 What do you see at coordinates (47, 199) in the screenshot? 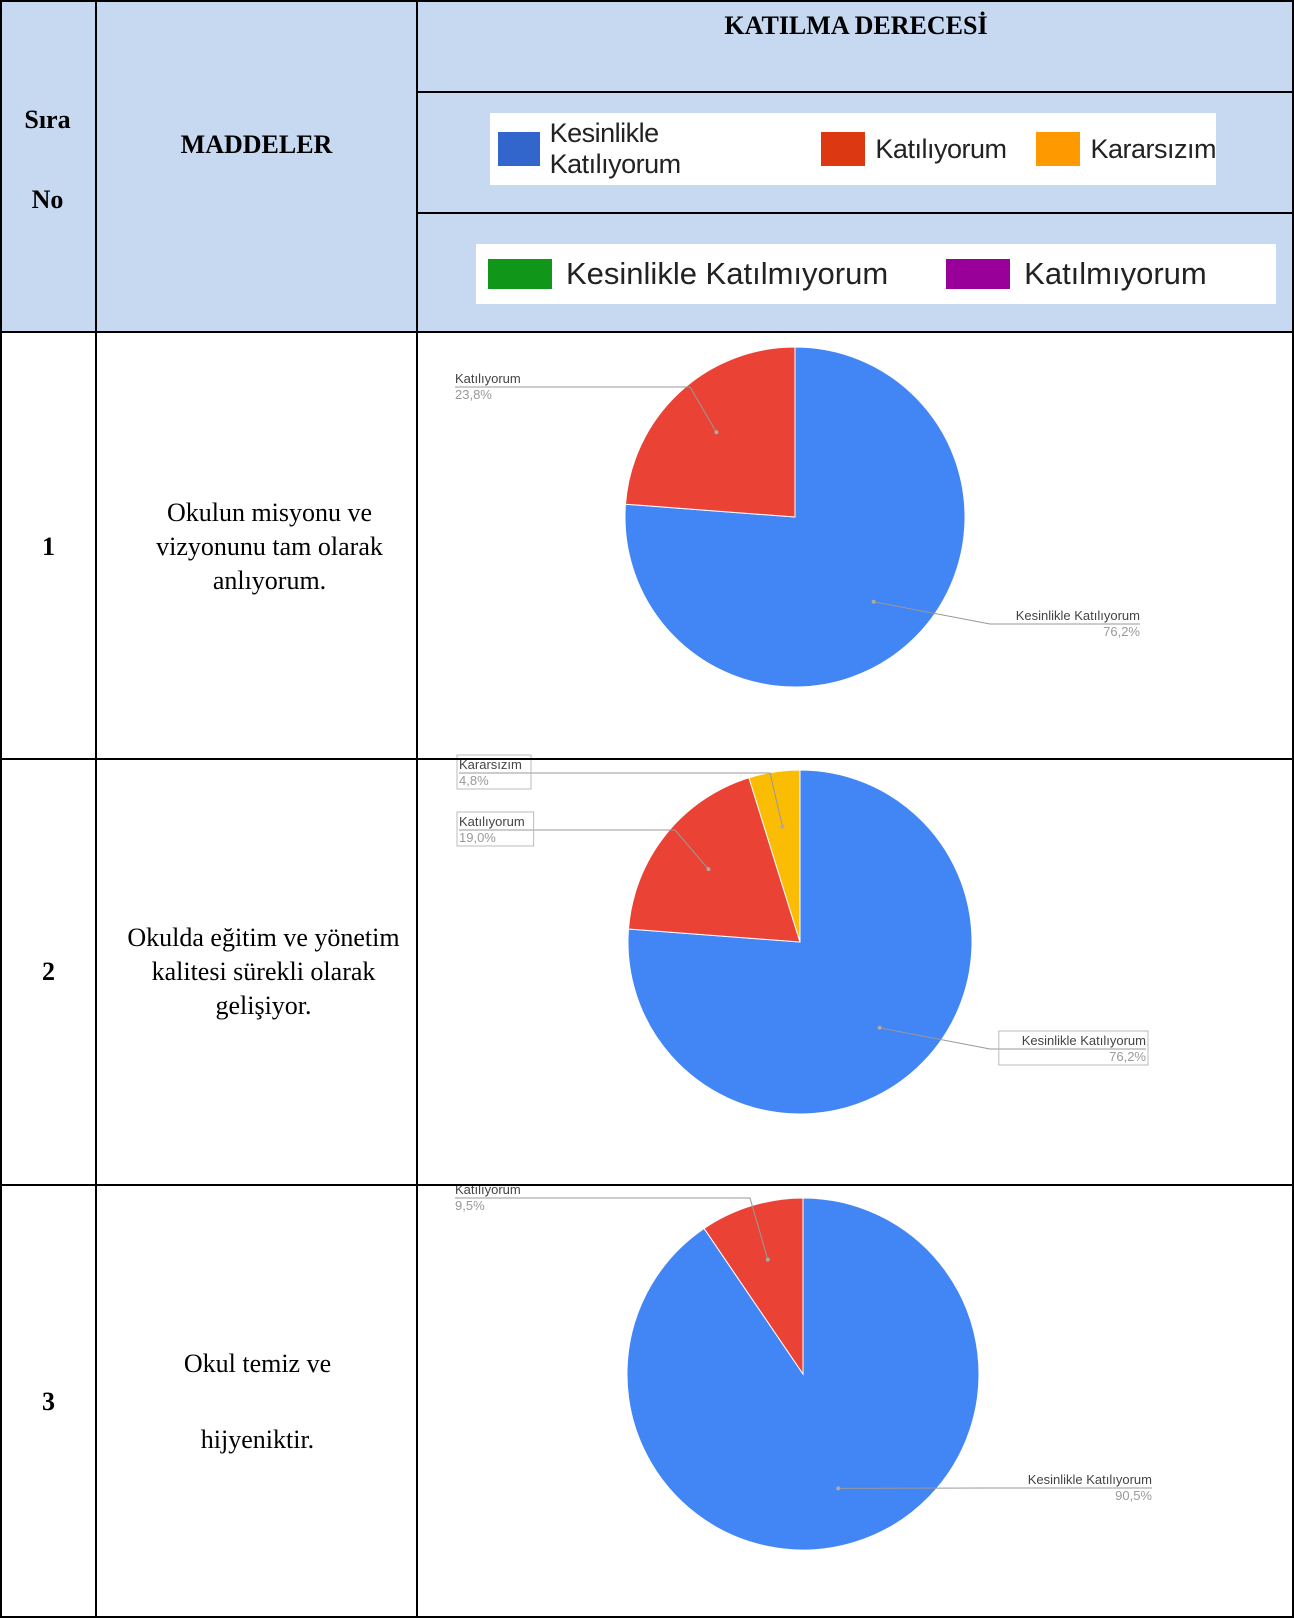
I see `header-no-line2: No` at bounding box center [47, 199].